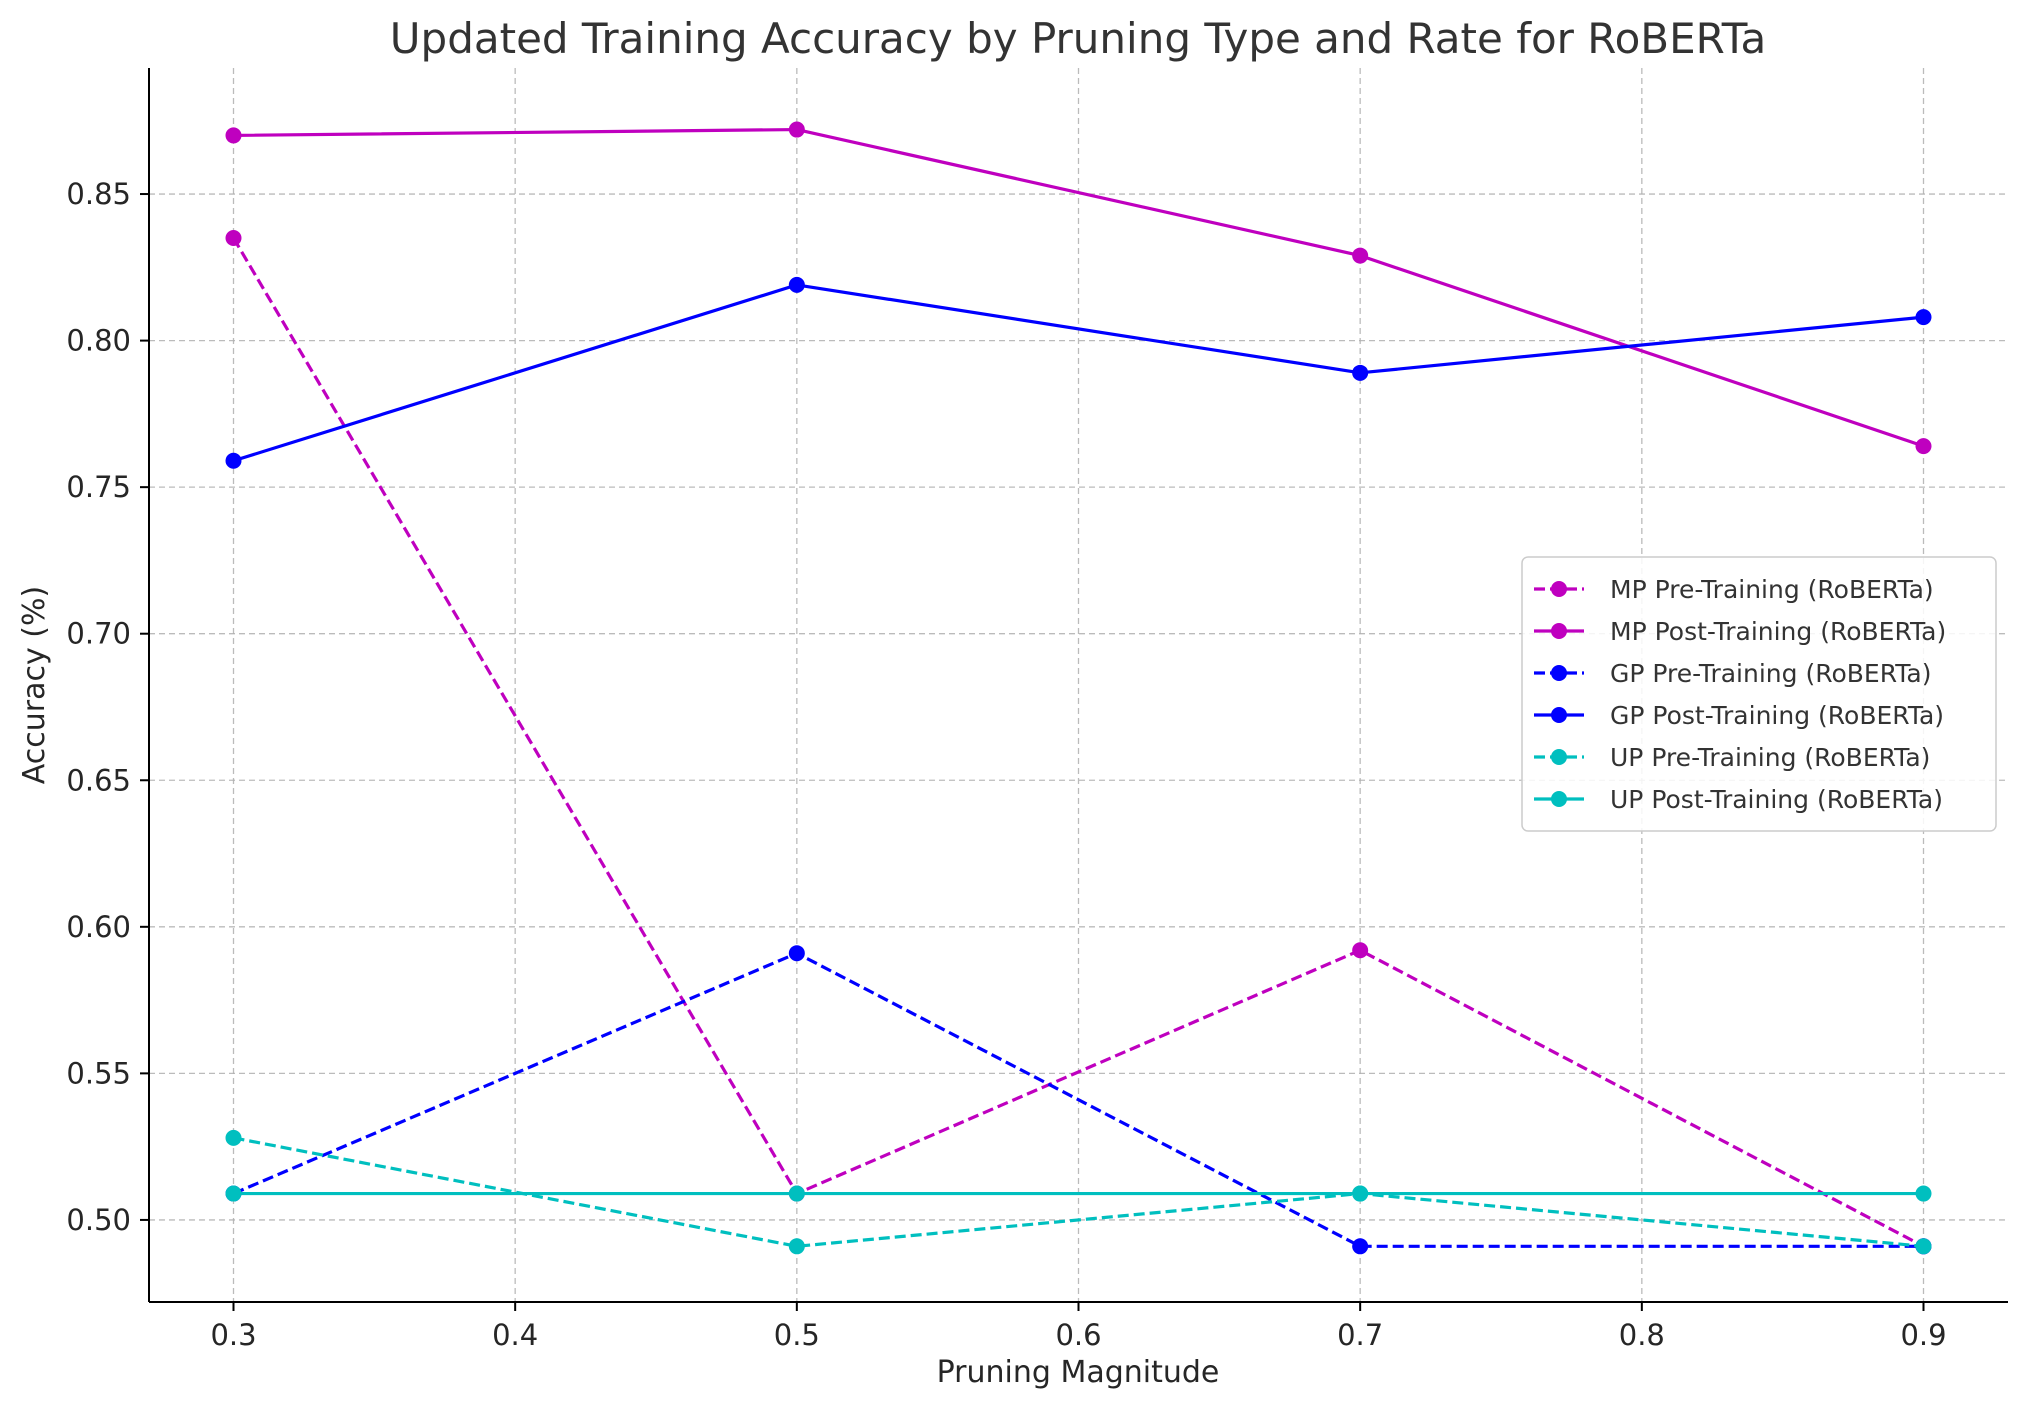 The height and width of the screenshot is (1413, 2028). I want to click on legend-label: MP Post-Training (RoBERTa), so click(1778, 631).